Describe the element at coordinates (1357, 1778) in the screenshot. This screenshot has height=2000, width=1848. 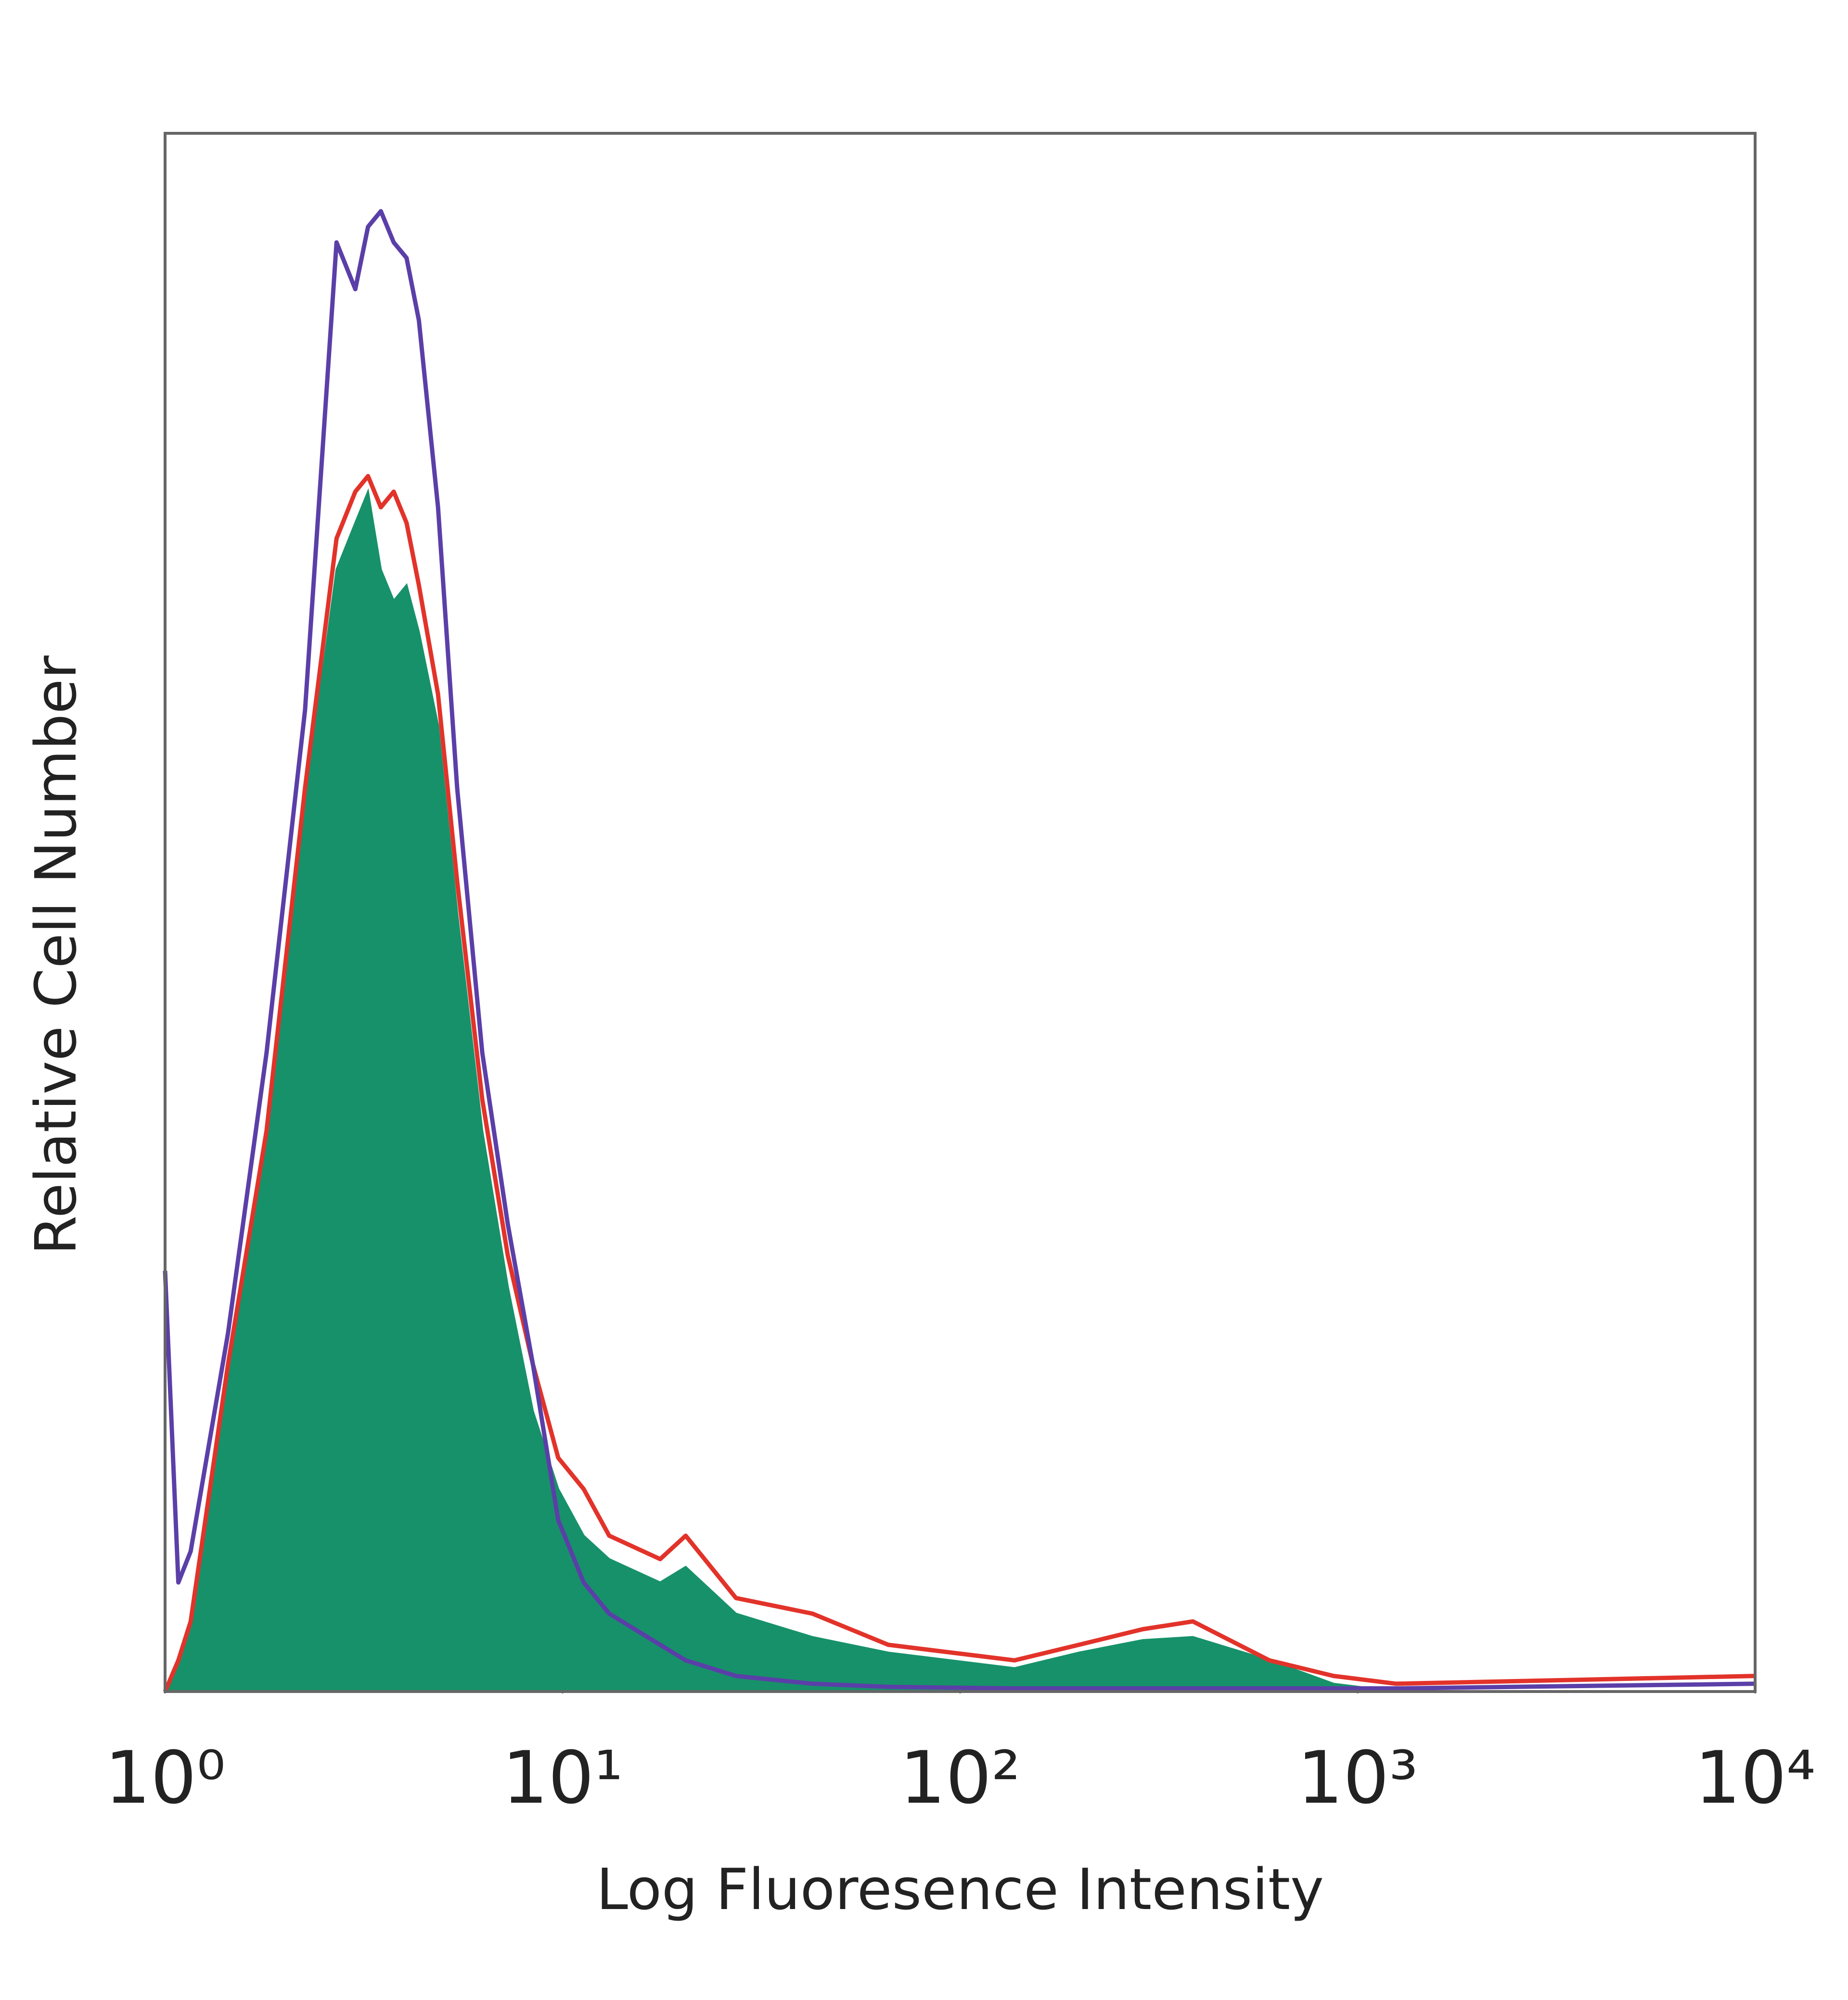
I see `x-tick-label: 10³` at that location.